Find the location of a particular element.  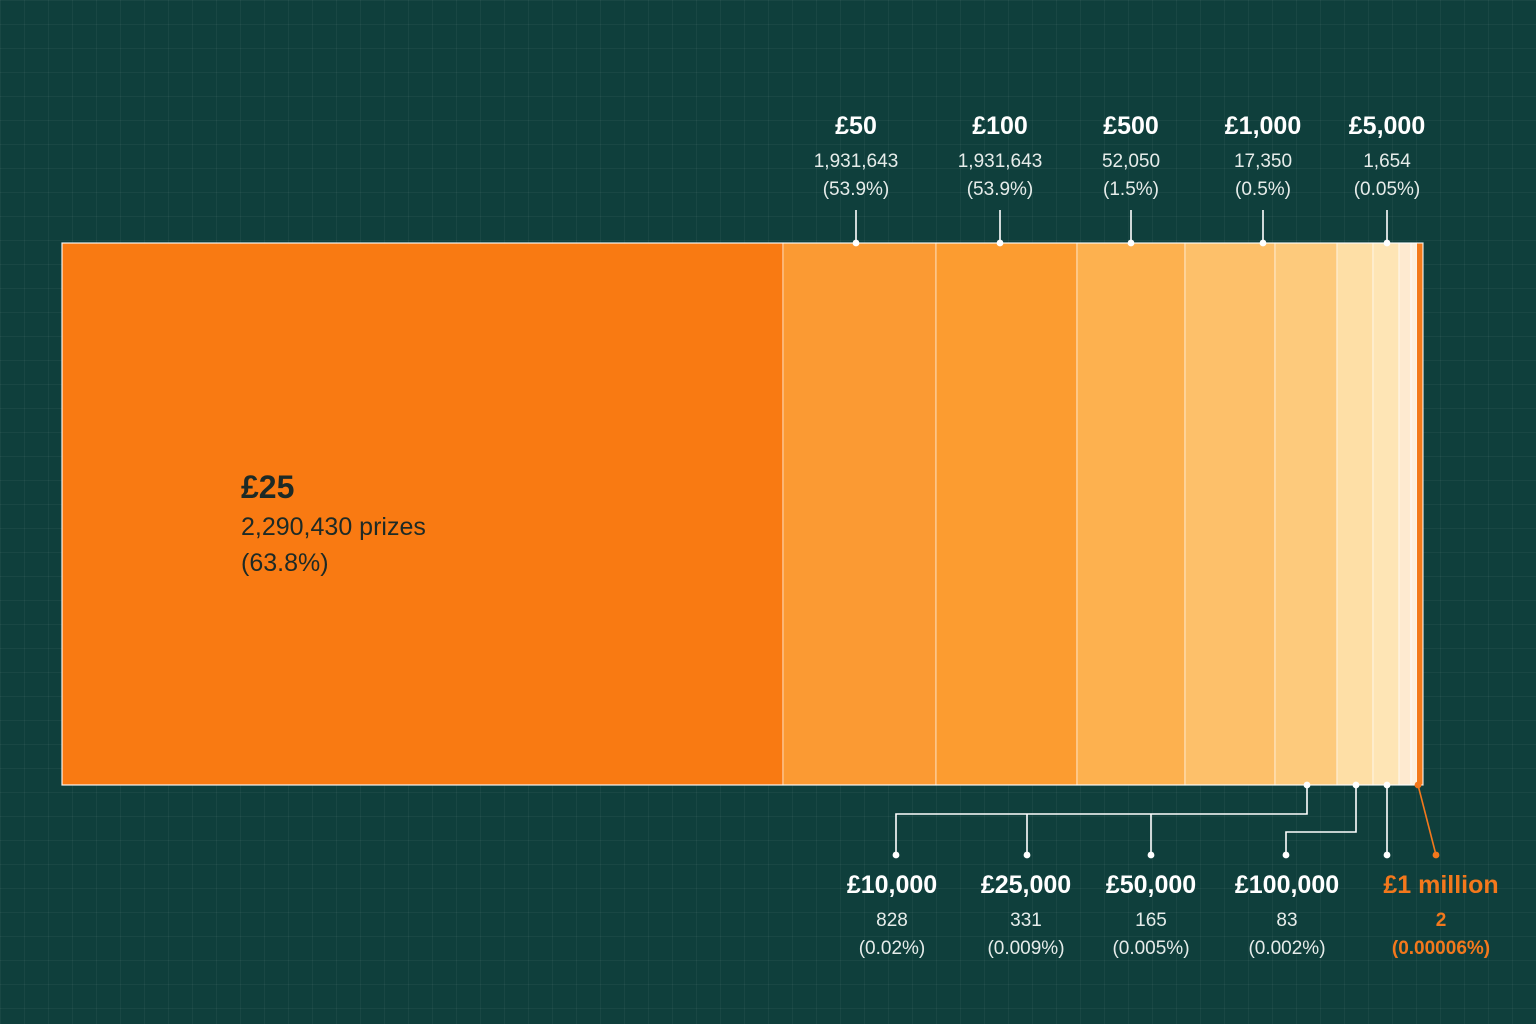

prize-count-label: 1,654 is located at coordinates (1387, 161).